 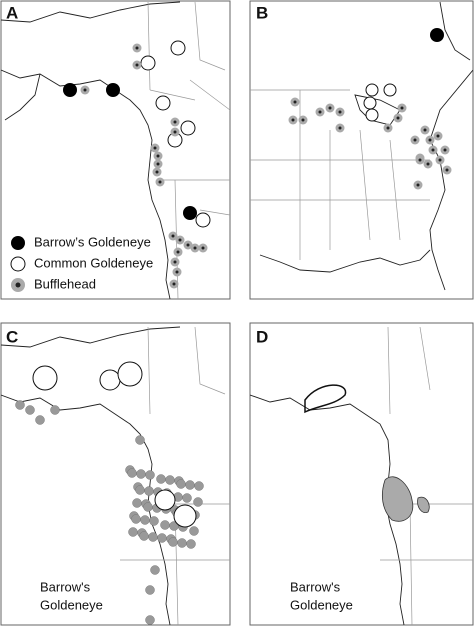 I want to click on legend-label: Bufflehead, so click(x=65, y=283).